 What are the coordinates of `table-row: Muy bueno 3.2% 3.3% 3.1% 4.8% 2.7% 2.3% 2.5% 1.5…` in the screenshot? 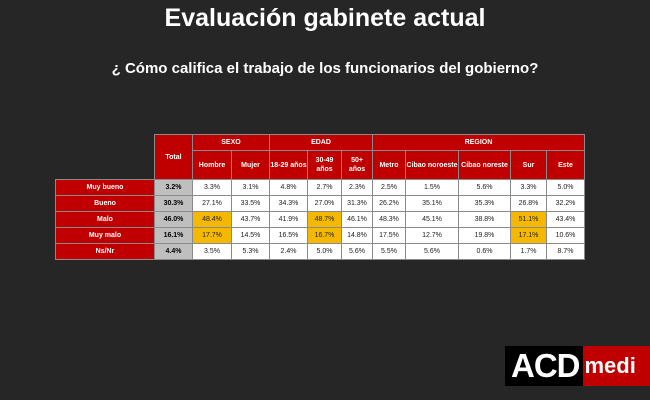 It's located at (320, 187).